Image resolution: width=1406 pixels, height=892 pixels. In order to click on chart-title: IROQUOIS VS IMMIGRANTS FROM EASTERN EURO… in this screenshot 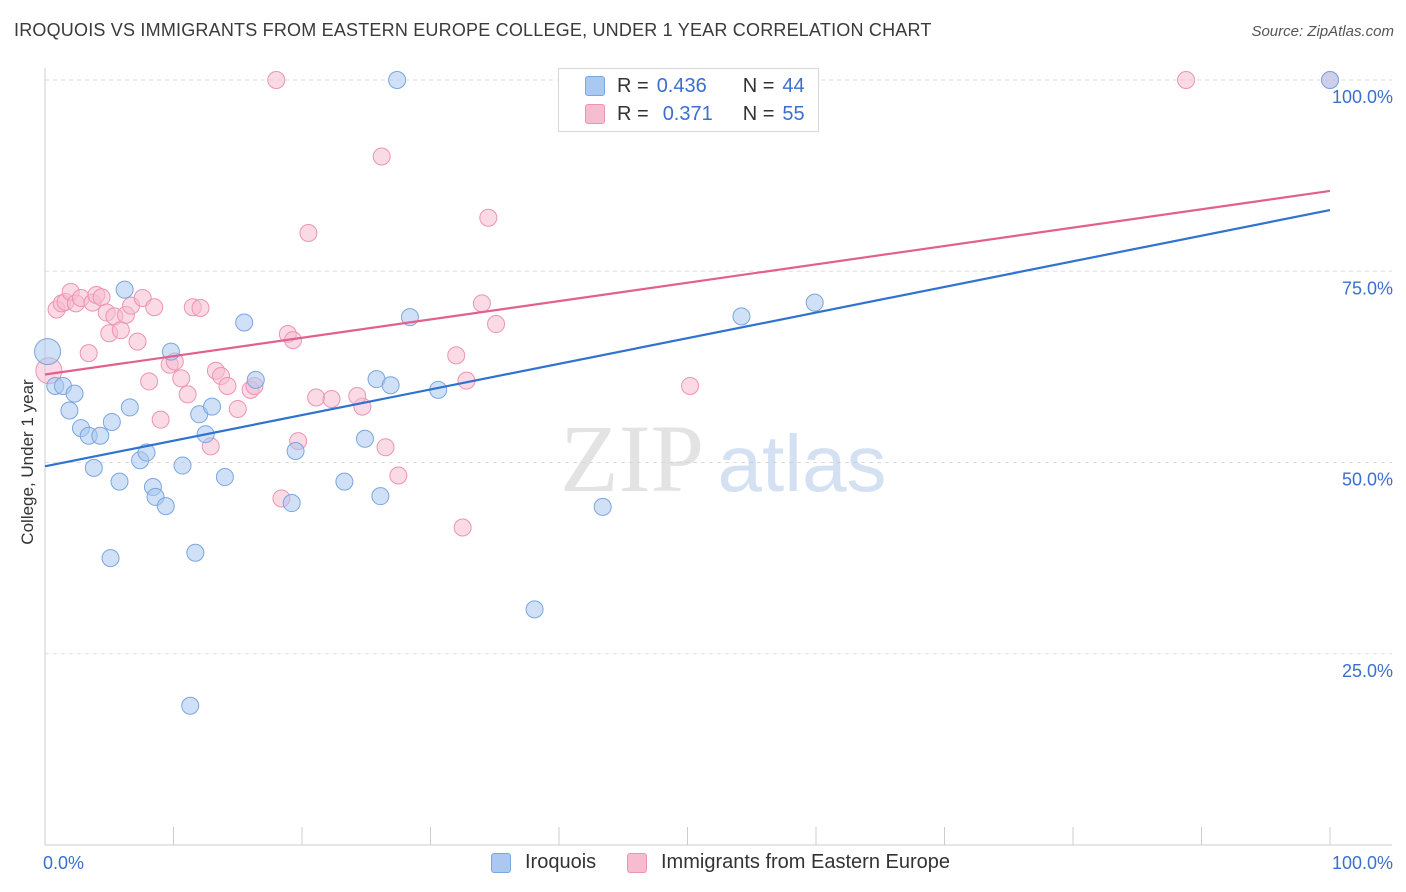, I will do `click(473, 30)`.